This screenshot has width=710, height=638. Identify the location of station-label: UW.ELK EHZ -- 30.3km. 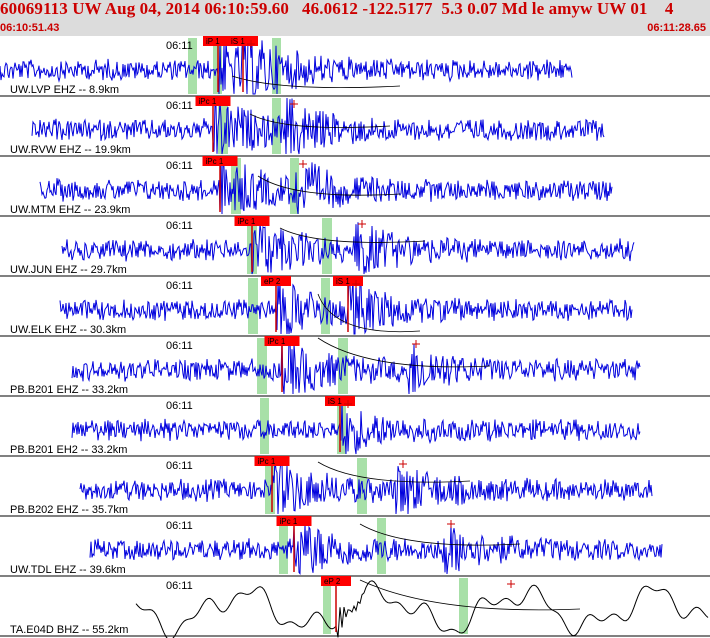
(68, 330).